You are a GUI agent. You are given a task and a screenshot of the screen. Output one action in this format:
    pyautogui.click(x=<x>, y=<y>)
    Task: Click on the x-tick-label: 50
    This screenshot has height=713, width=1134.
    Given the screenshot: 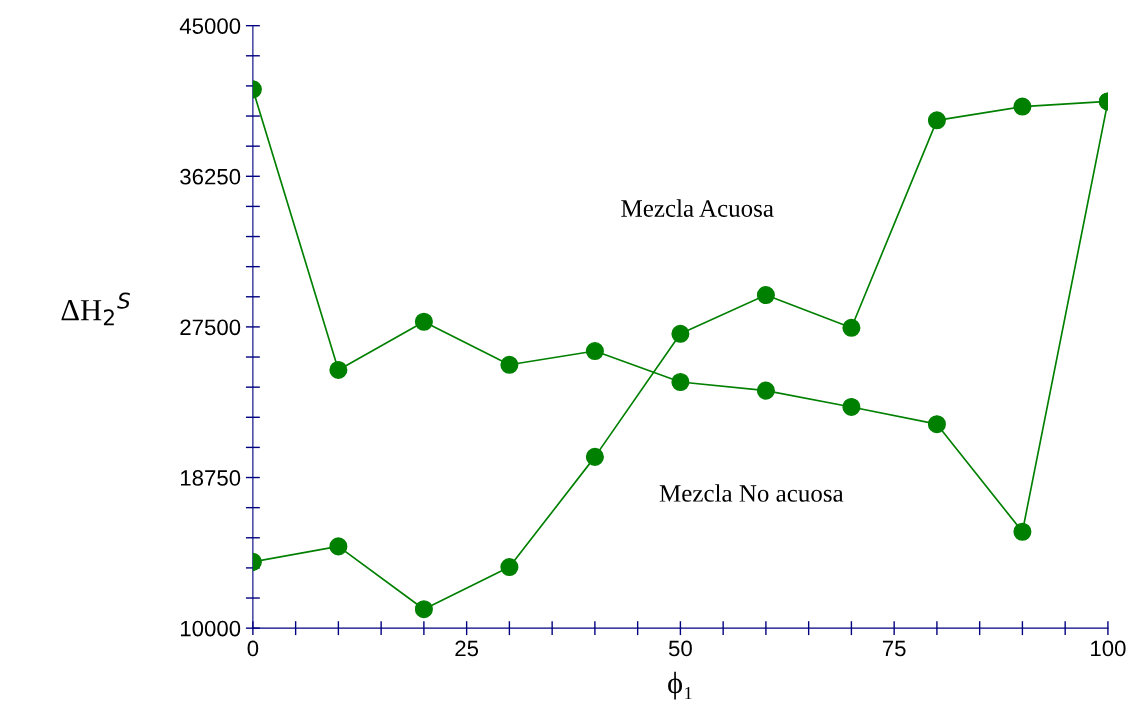 What is the action you would take?
    pyautogui.click(x=680, y=648)
    